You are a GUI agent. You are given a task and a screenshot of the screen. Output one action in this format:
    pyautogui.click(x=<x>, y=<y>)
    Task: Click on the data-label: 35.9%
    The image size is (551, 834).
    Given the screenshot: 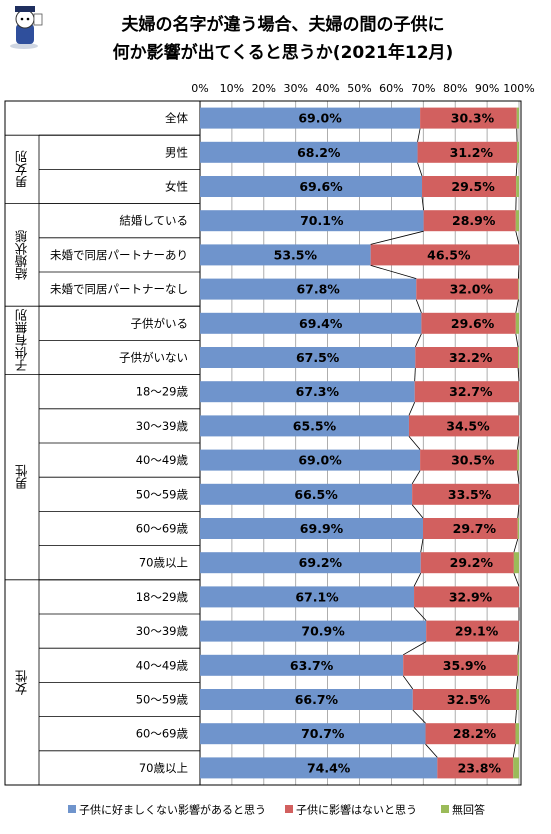 What is the action you would take?
    pyautogui.click(x=465, y=665)
    